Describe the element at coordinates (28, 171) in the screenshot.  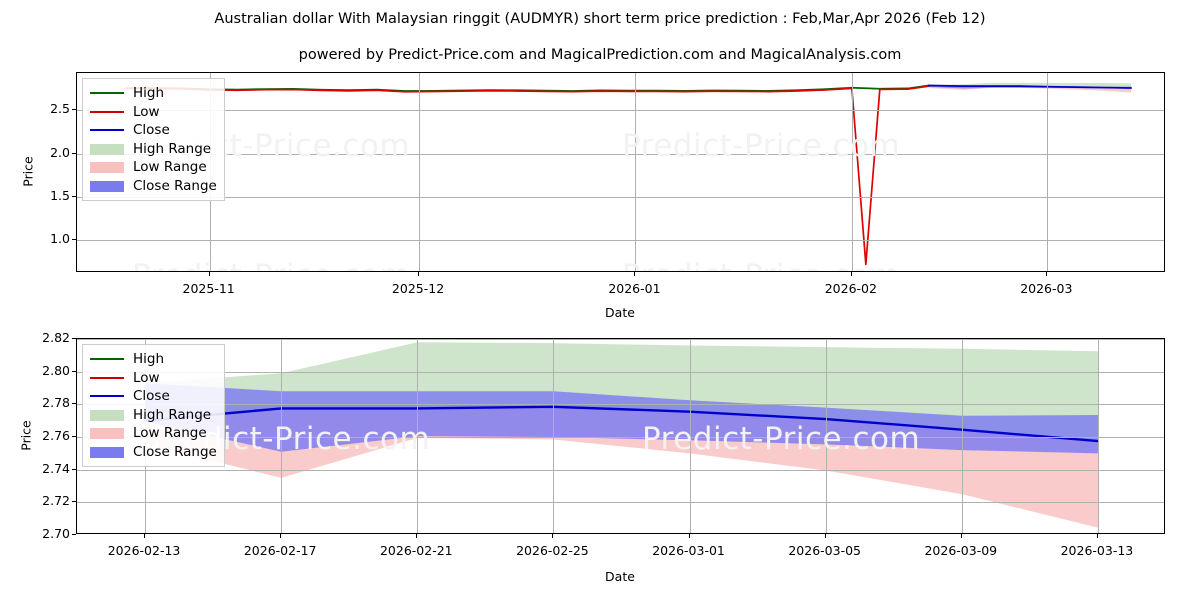
I see `overview-y-axis-label: Price` at that location.